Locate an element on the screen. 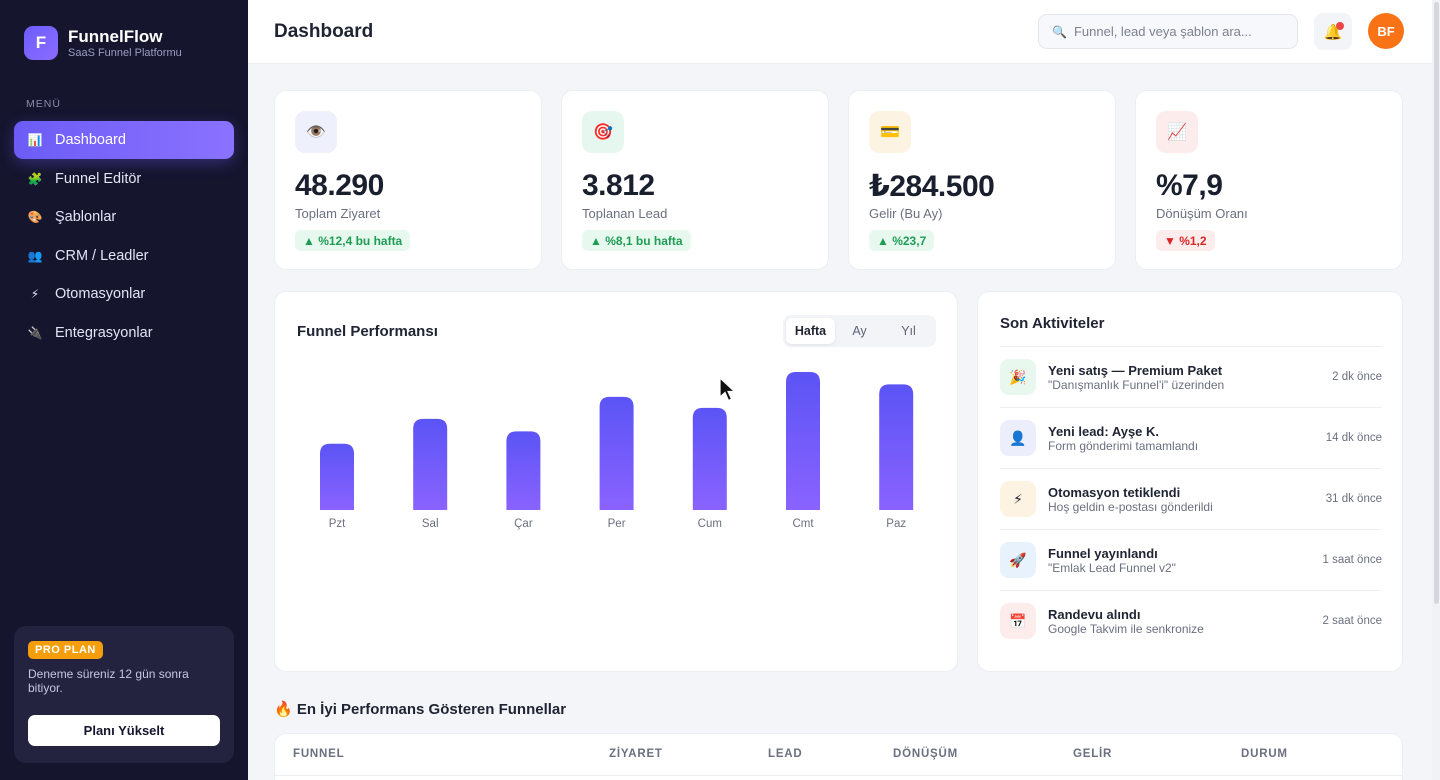 Image resolution: width=1440 pixels, height=780 pixels. sidebar-item-dashboard: 📊 Dashboard is located at coordinates (124, 140).